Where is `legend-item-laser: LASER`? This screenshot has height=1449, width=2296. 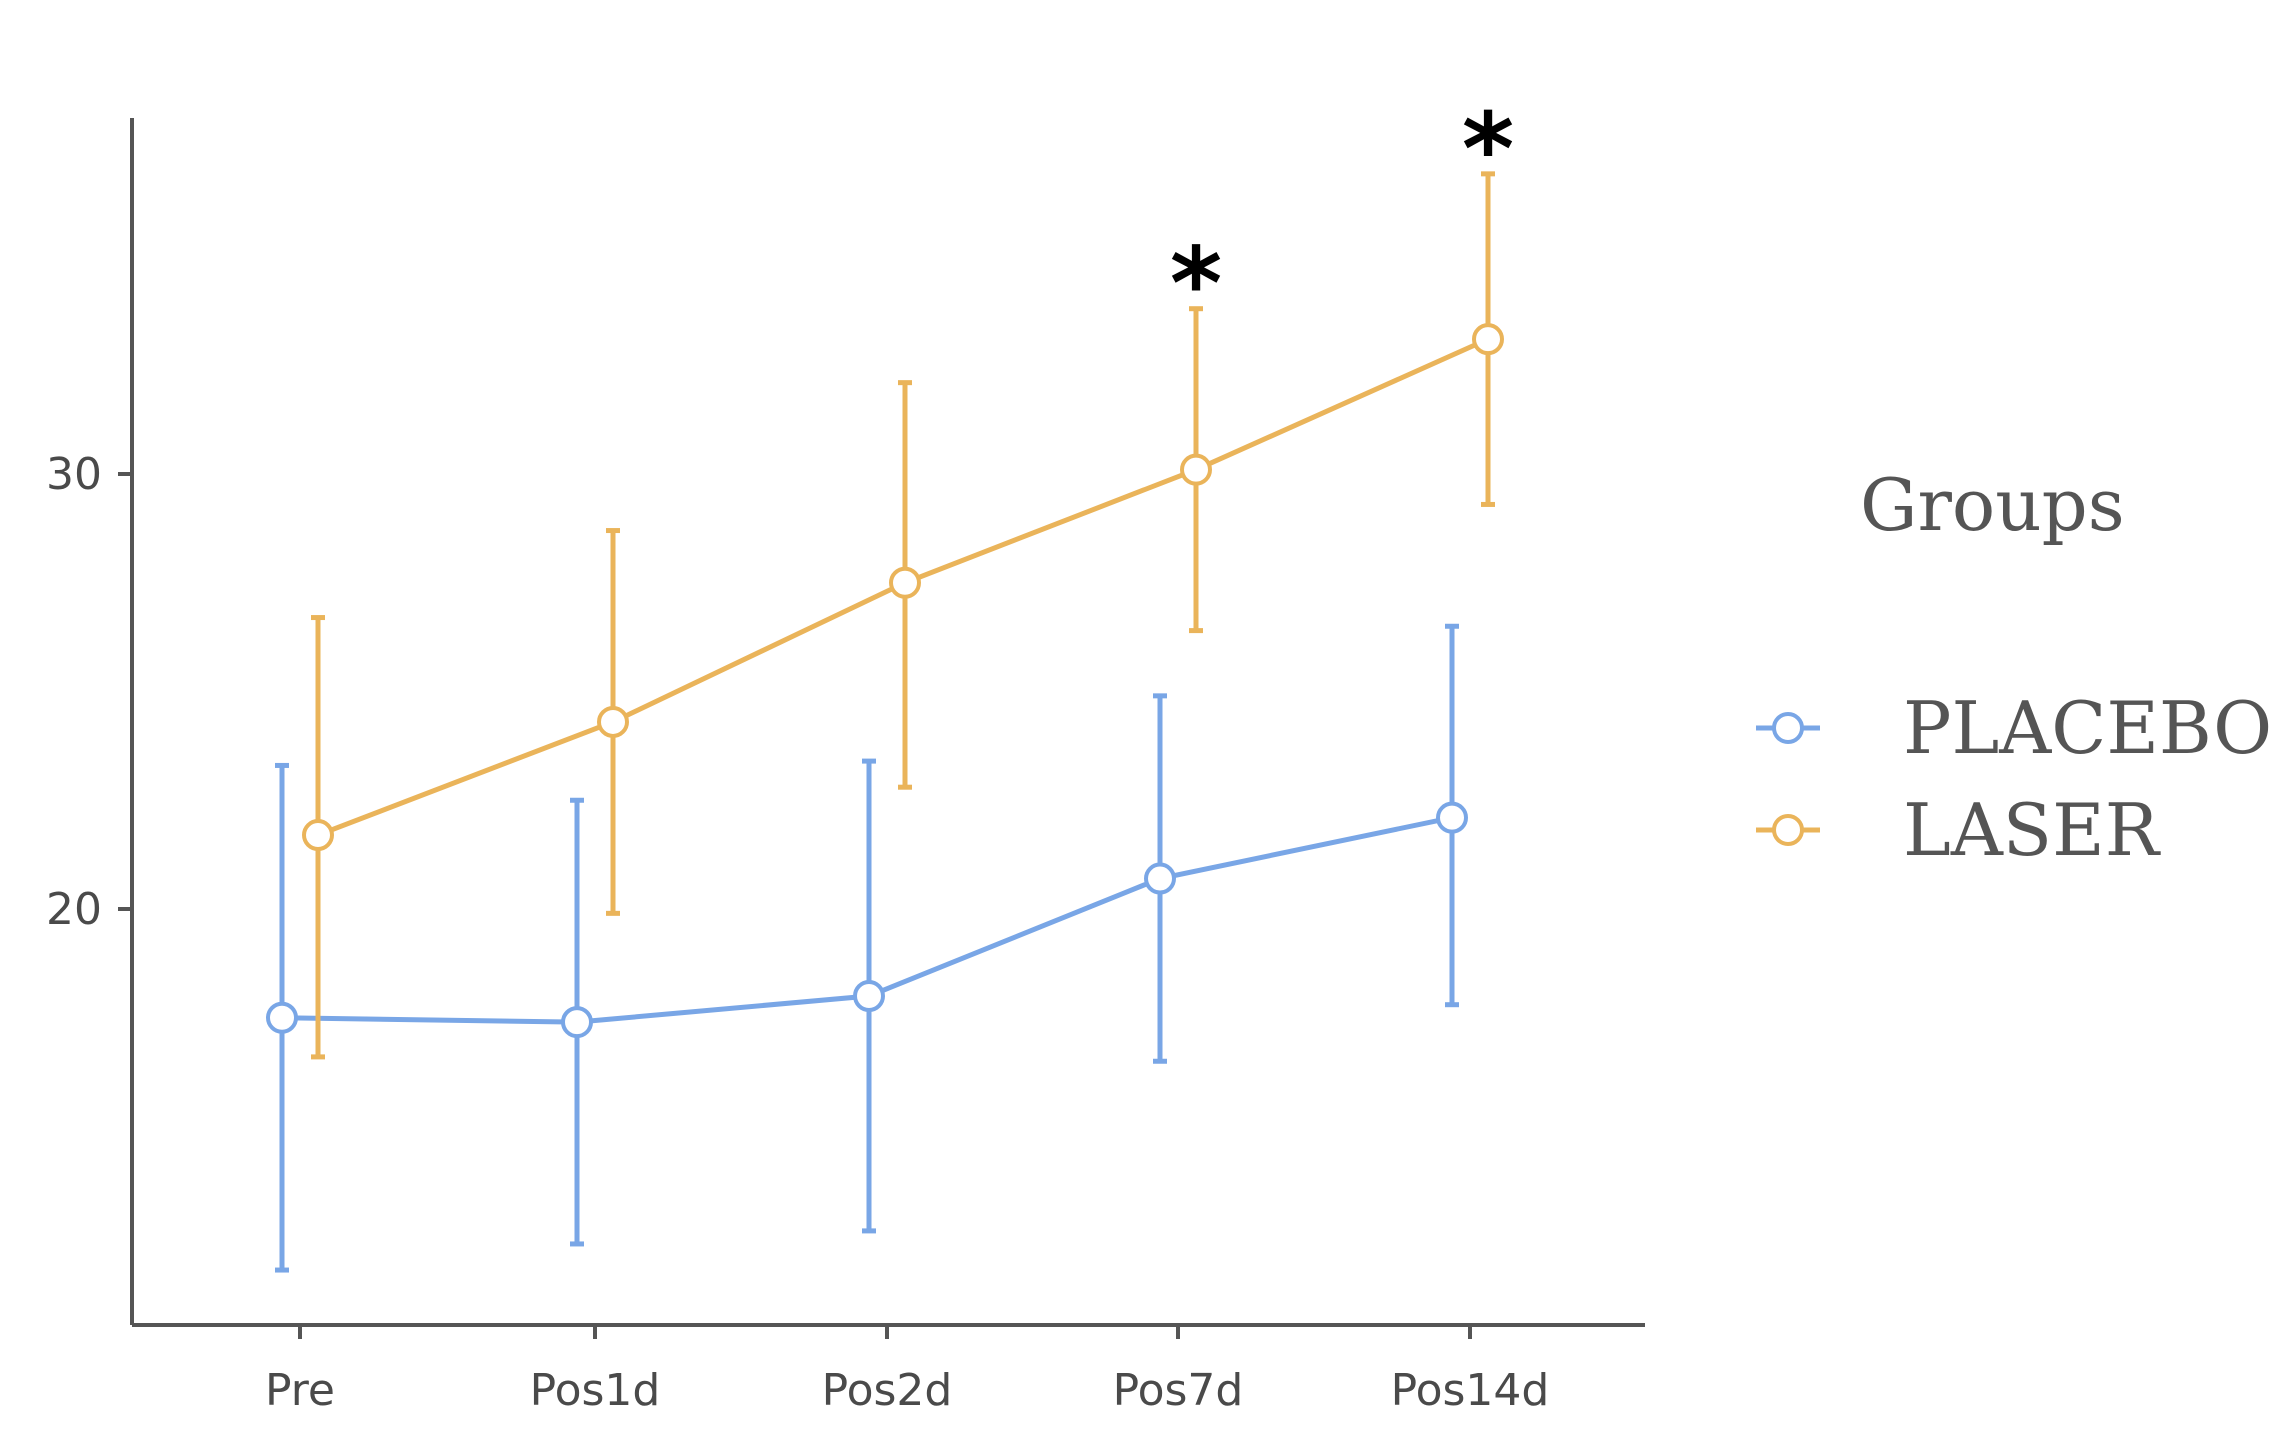 legend-item-laser: LASER is located at coordinates (1958, 830).